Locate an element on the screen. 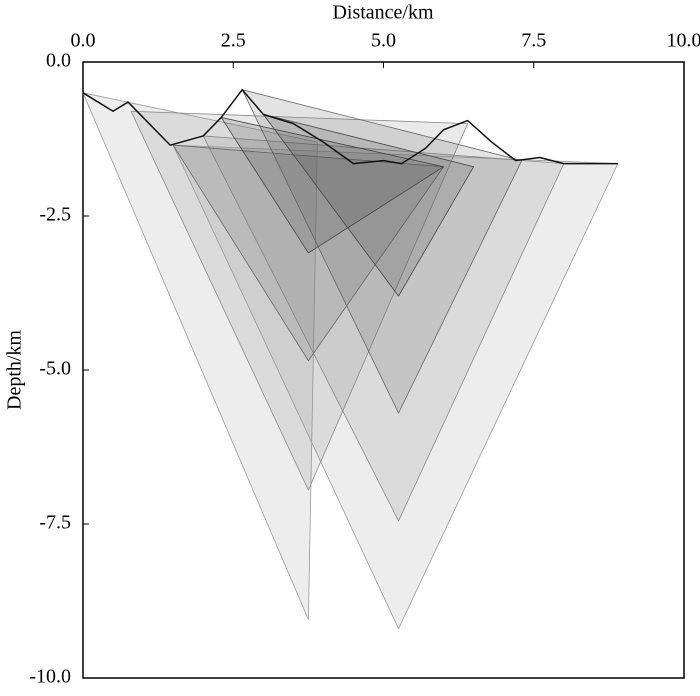 This screenshot has width=700, height=696. x-tick-label: 0.0 is located at coordinates (83, 41).